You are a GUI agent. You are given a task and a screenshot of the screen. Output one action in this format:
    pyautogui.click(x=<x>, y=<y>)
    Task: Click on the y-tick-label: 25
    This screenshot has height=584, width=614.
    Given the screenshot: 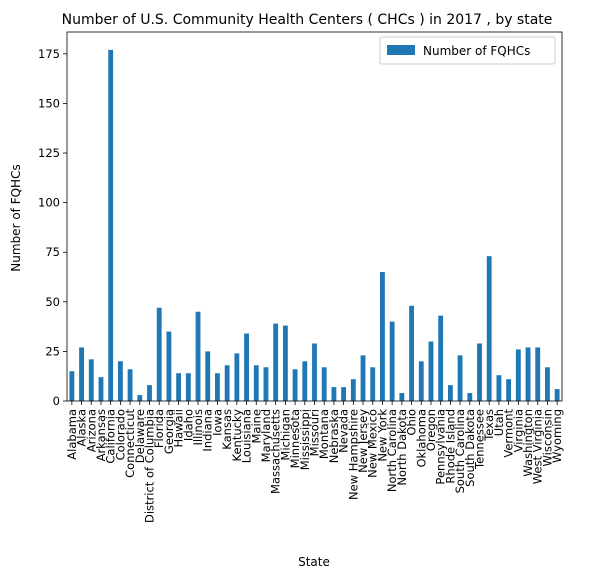 What is the action you would take?
    pyautogui.click(x=52, y=351)
    